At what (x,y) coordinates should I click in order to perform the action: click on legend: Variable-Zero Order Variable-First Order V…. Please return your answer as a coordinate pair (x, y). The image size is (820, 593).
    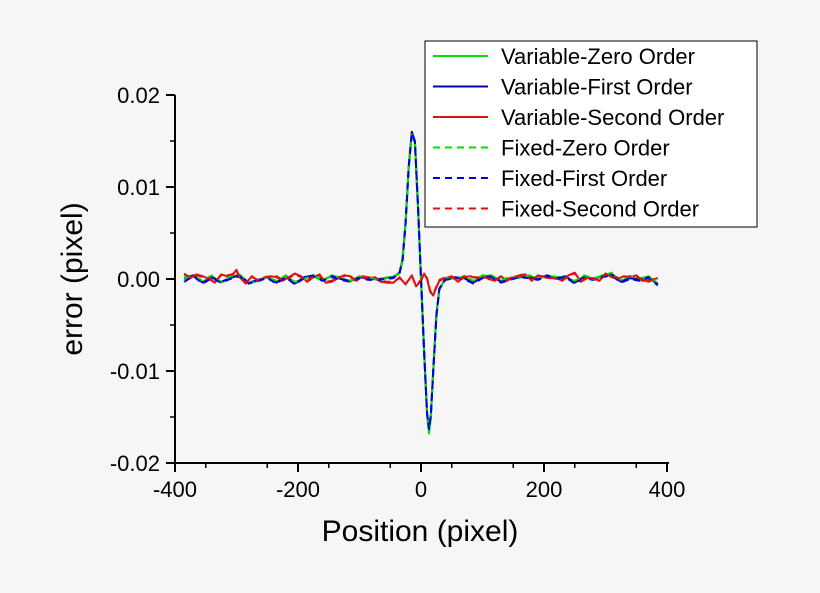
    Looking at the image, I should click on (591, 134).